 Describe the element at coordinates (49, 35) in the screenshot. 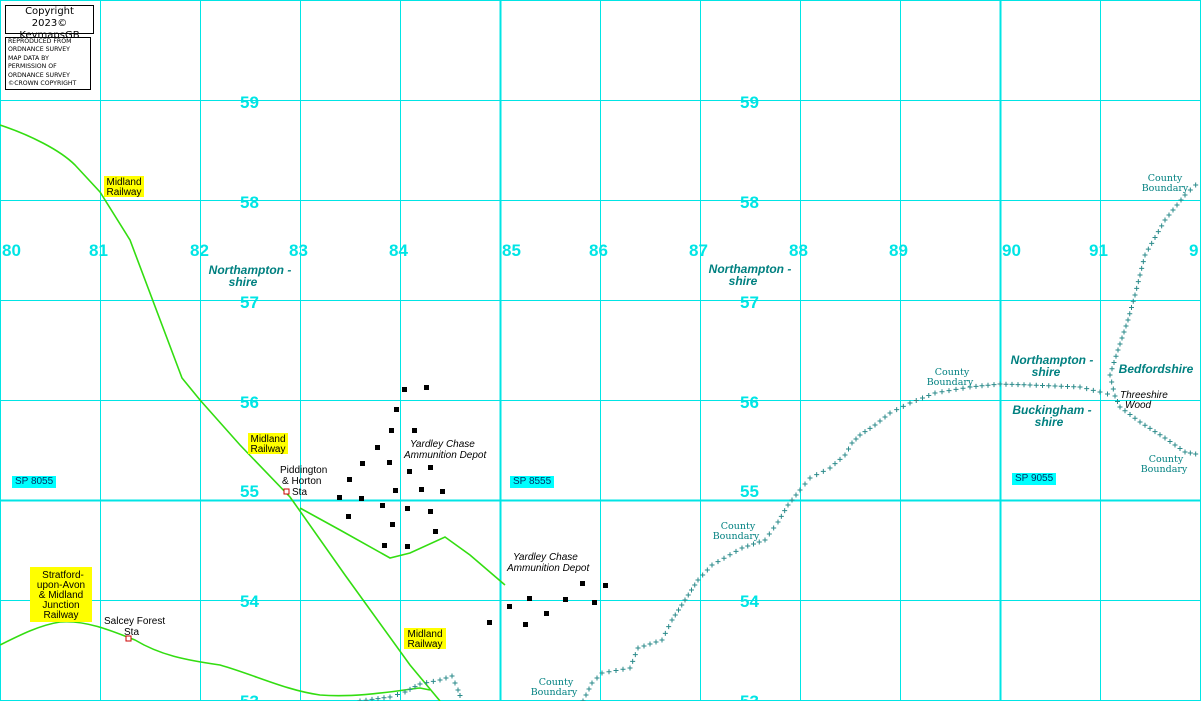

I see `copyright-publisher: KeymapsGB` at that location.